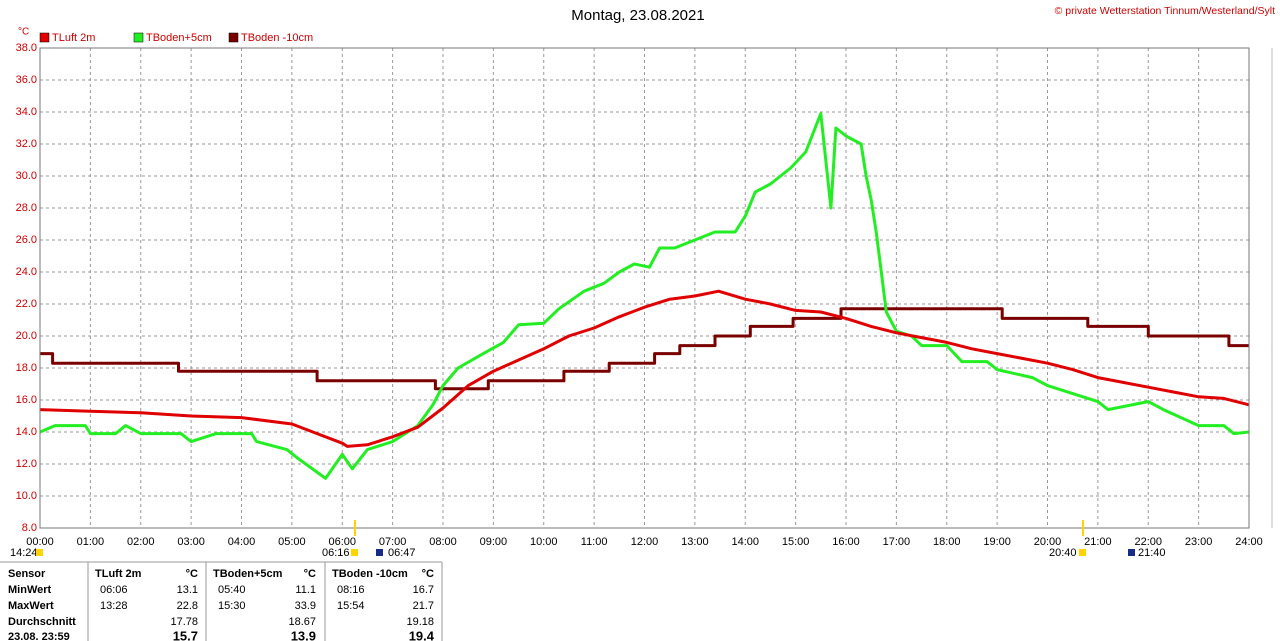  I want to click on y-tick-label: 8.0, so click(29, 528).